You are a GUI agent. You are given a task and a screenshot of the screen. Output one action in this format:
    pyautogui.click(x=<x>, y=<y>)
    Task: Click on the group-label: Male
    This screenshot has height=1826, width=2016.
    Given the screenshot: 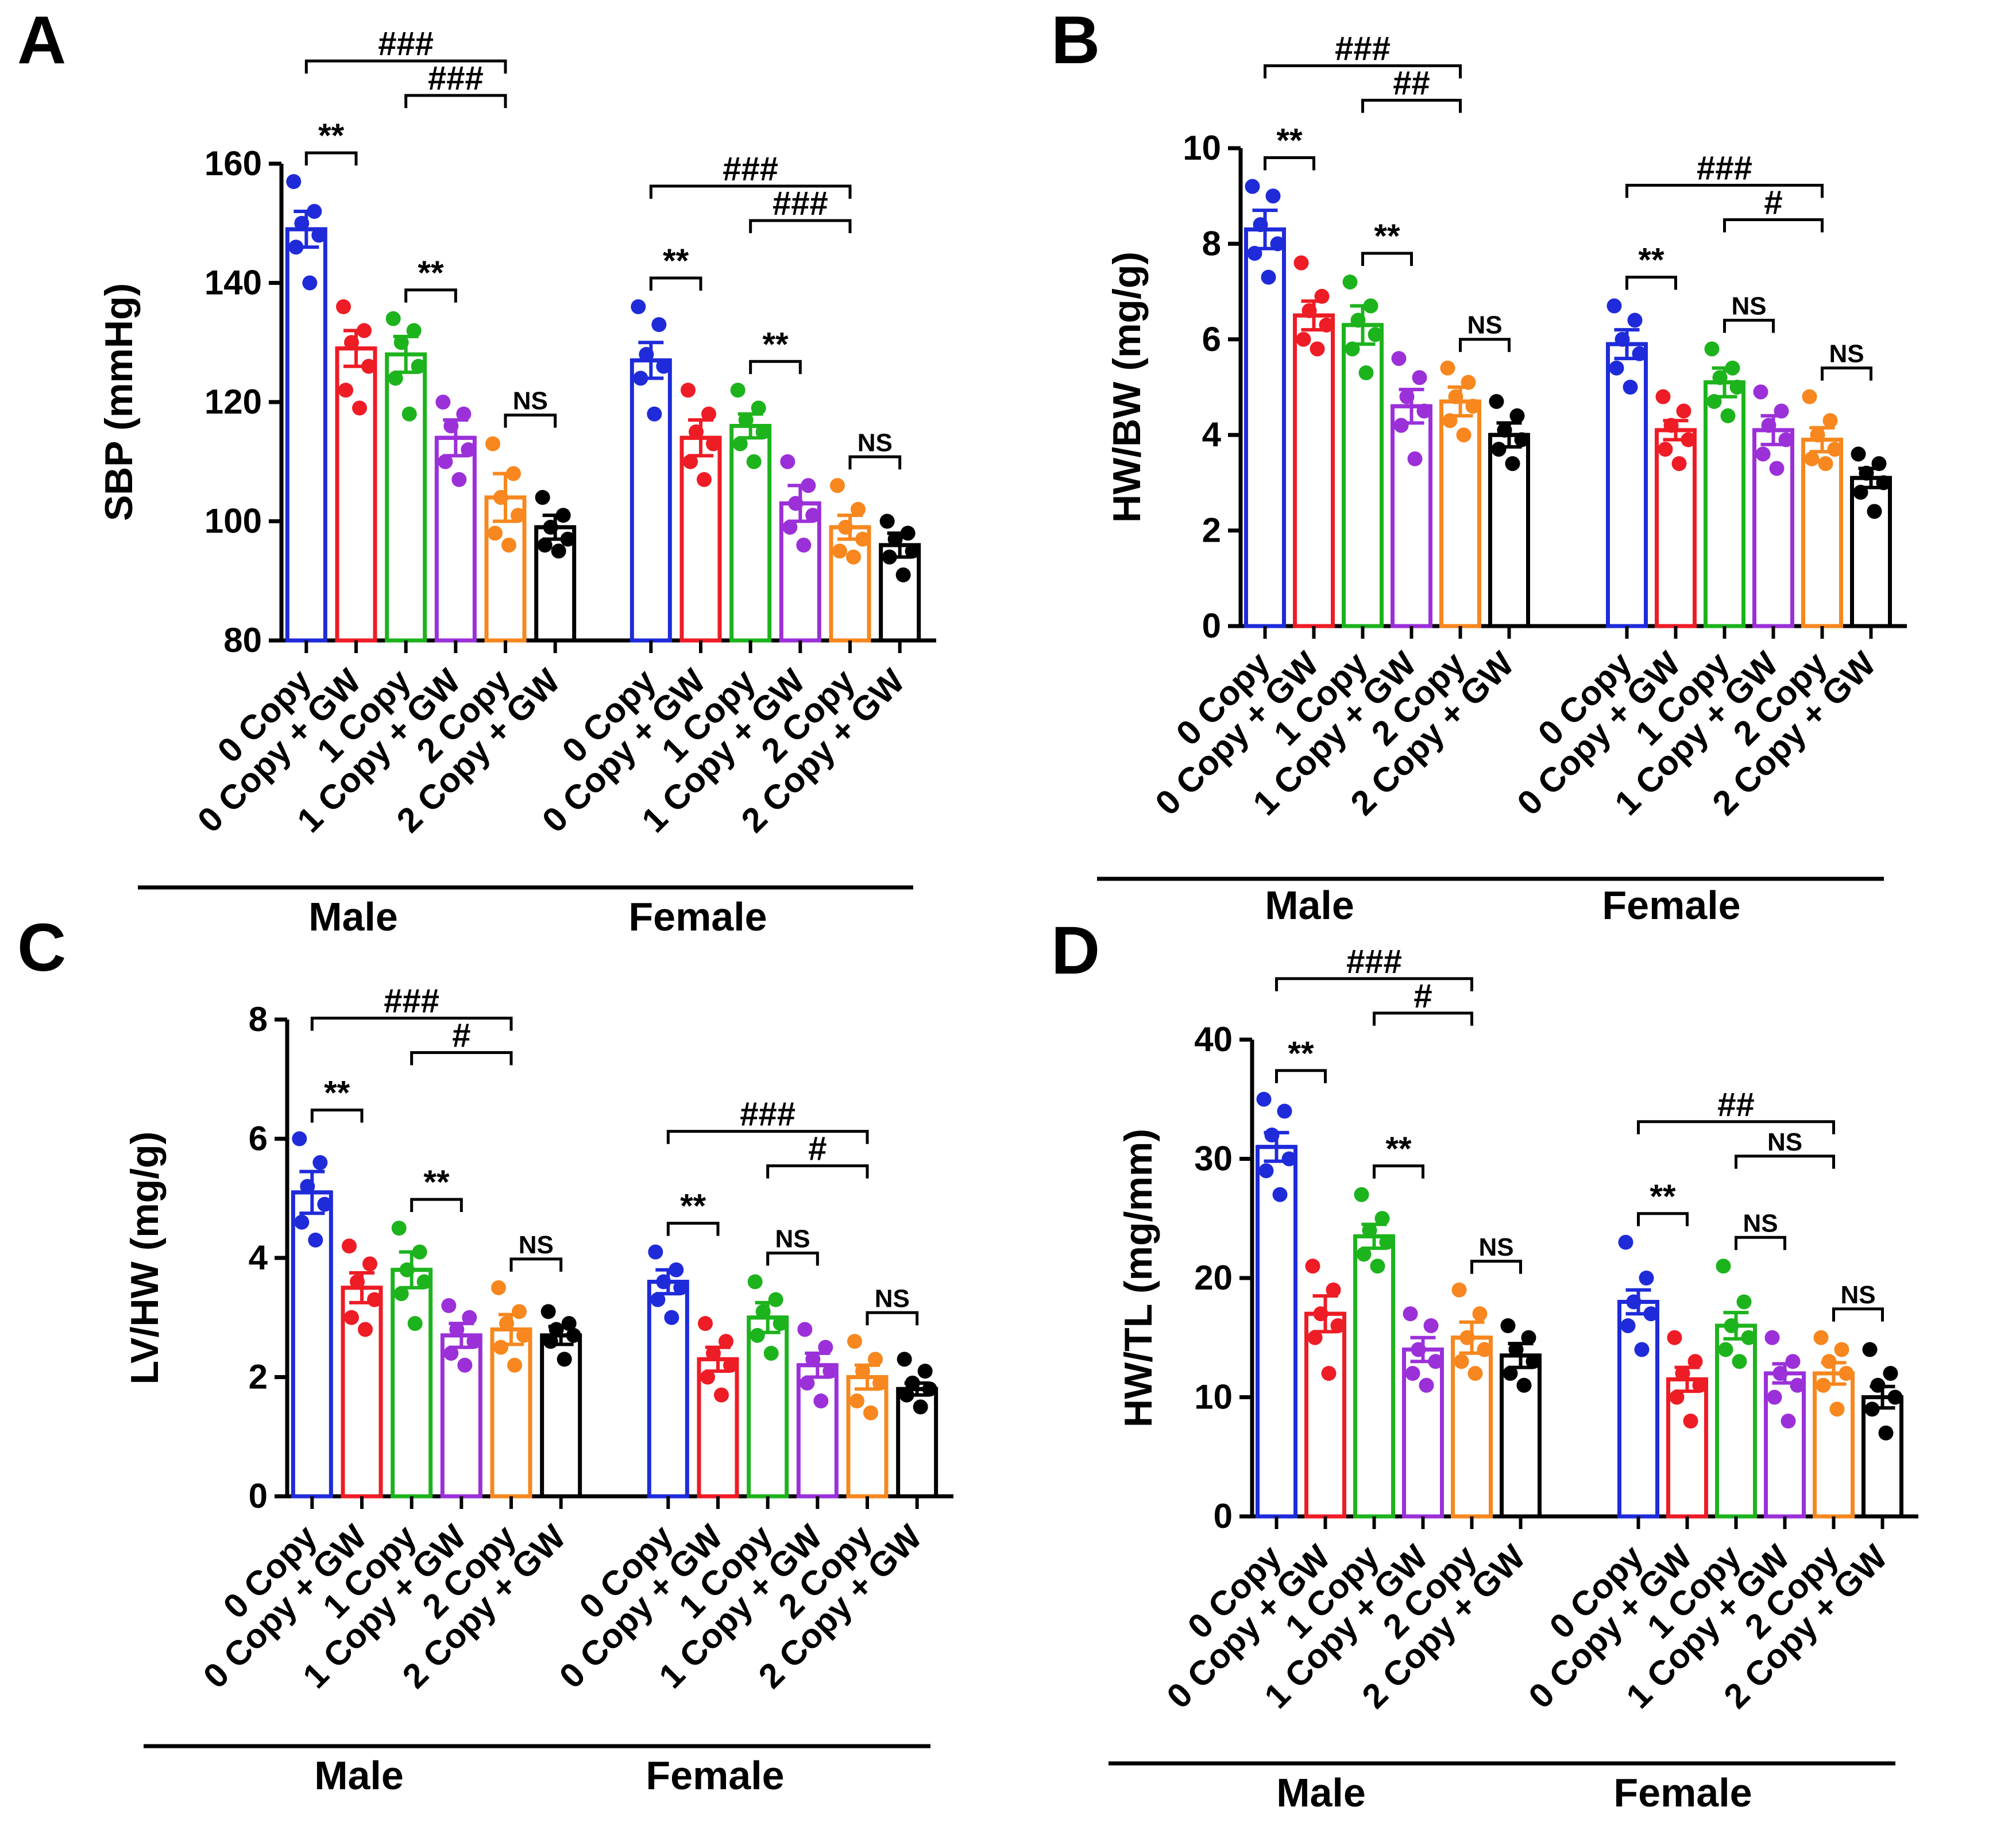 What is the action you would take?
    pyautogui.click(x=1309, y=906)
    